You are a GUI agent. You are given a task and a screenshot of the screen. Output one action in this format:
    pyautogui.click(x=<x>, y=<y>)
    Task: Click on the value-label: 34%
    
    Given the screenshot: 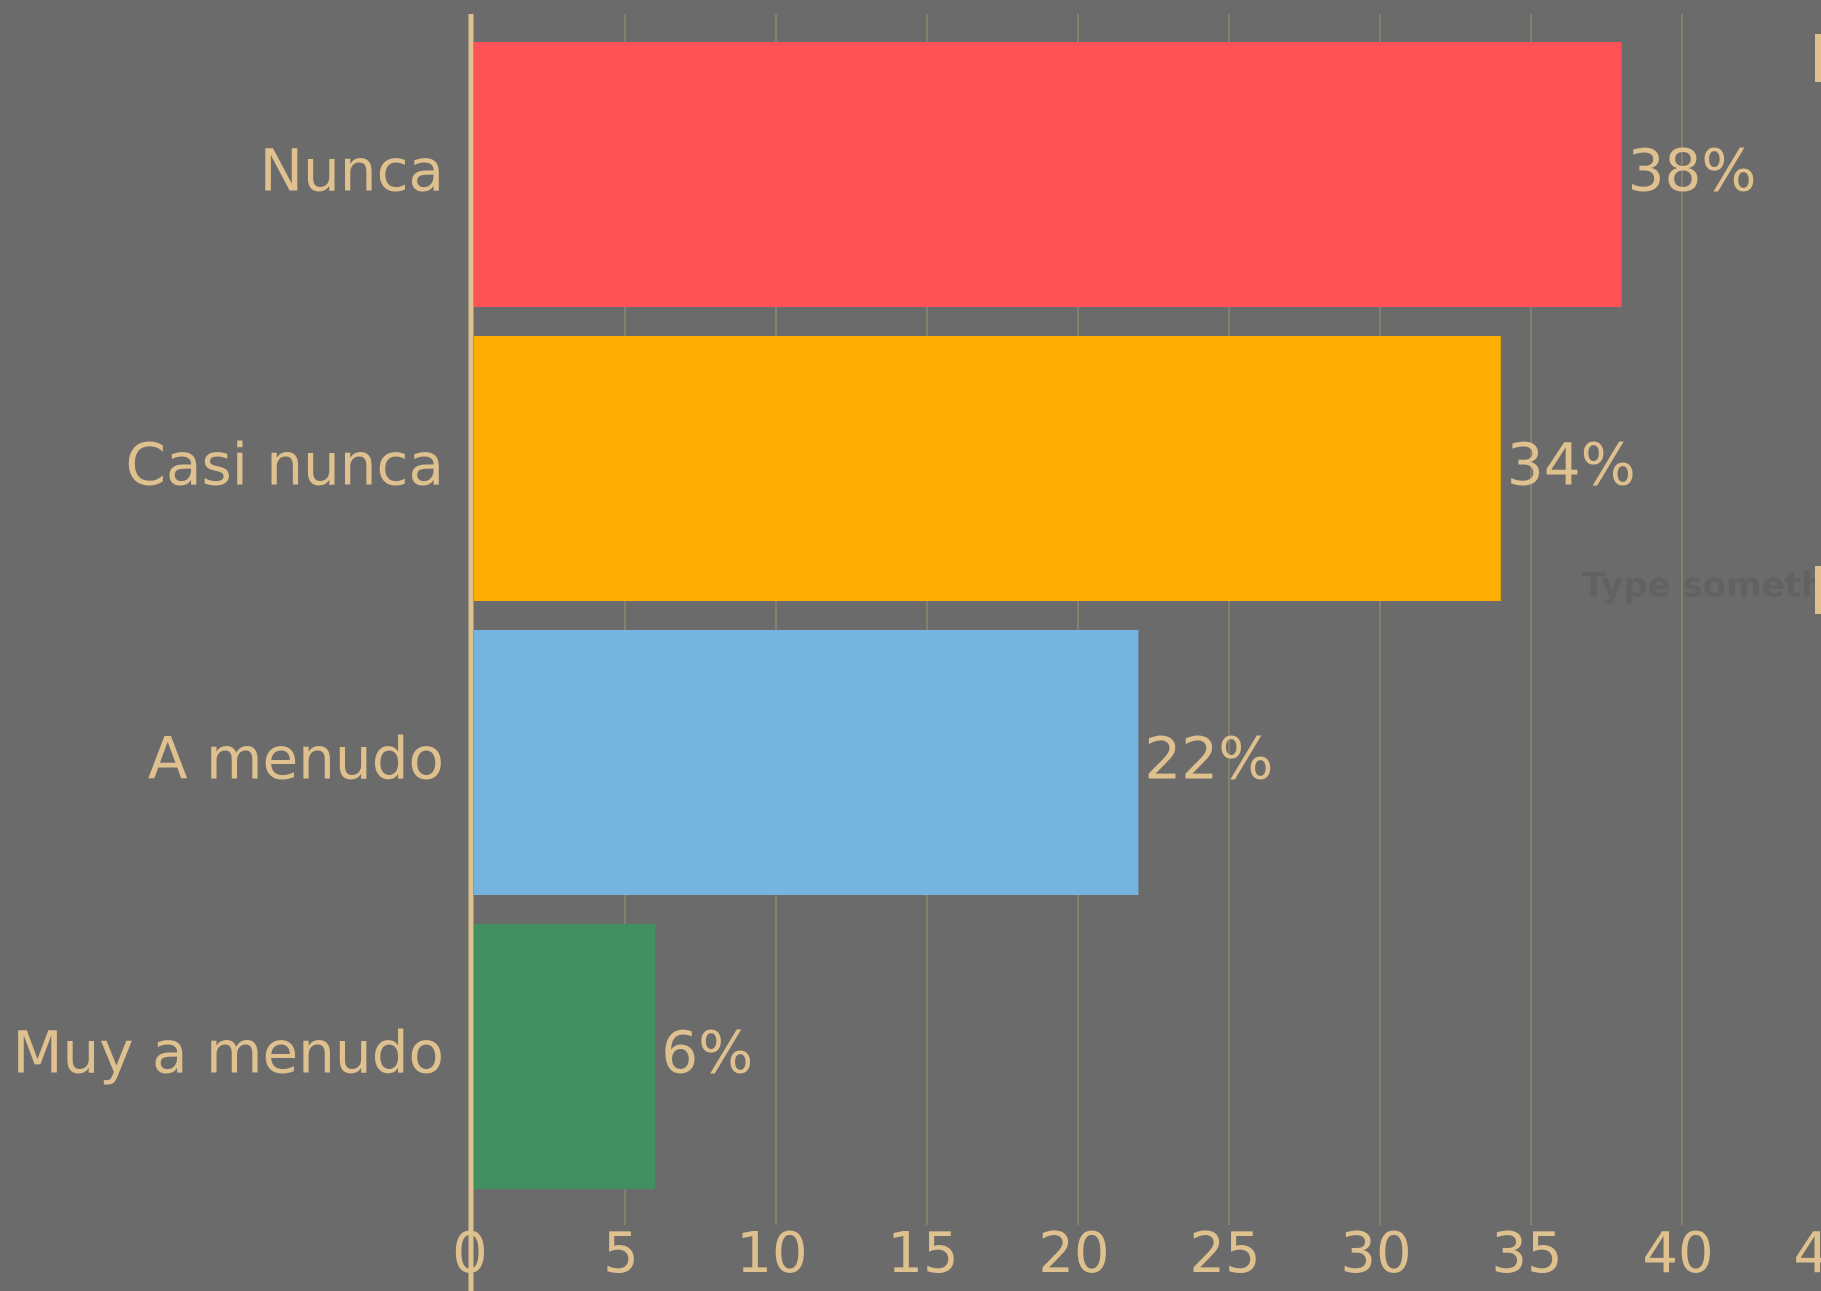 What is the action you would take?
    pyautogui.click(x=1571, y=465)
    